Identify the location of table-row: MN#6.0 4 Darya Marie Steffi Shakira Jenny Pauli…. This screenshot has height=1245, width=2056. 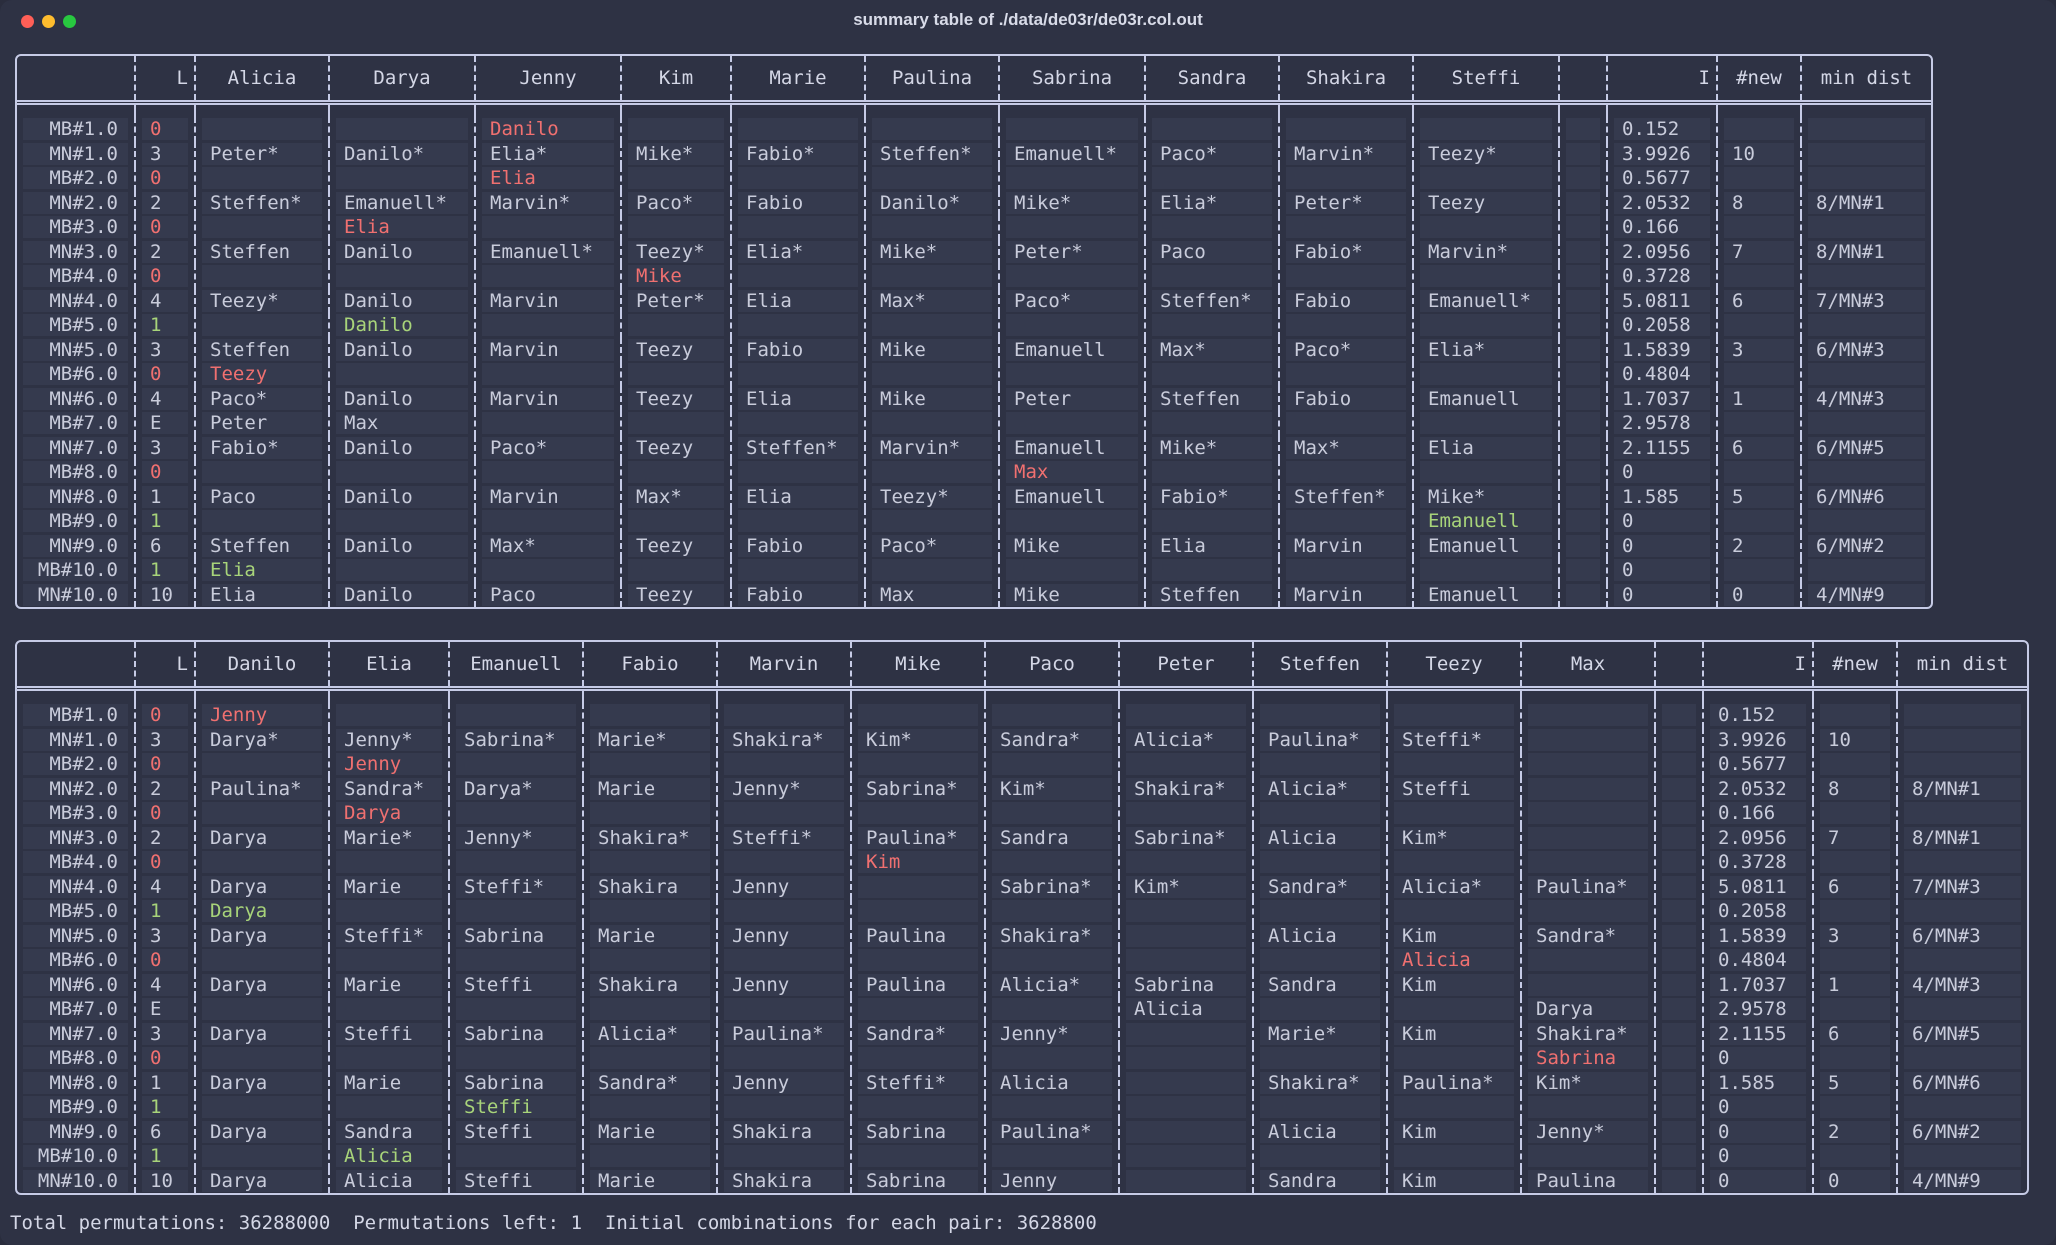
(1022, 984).